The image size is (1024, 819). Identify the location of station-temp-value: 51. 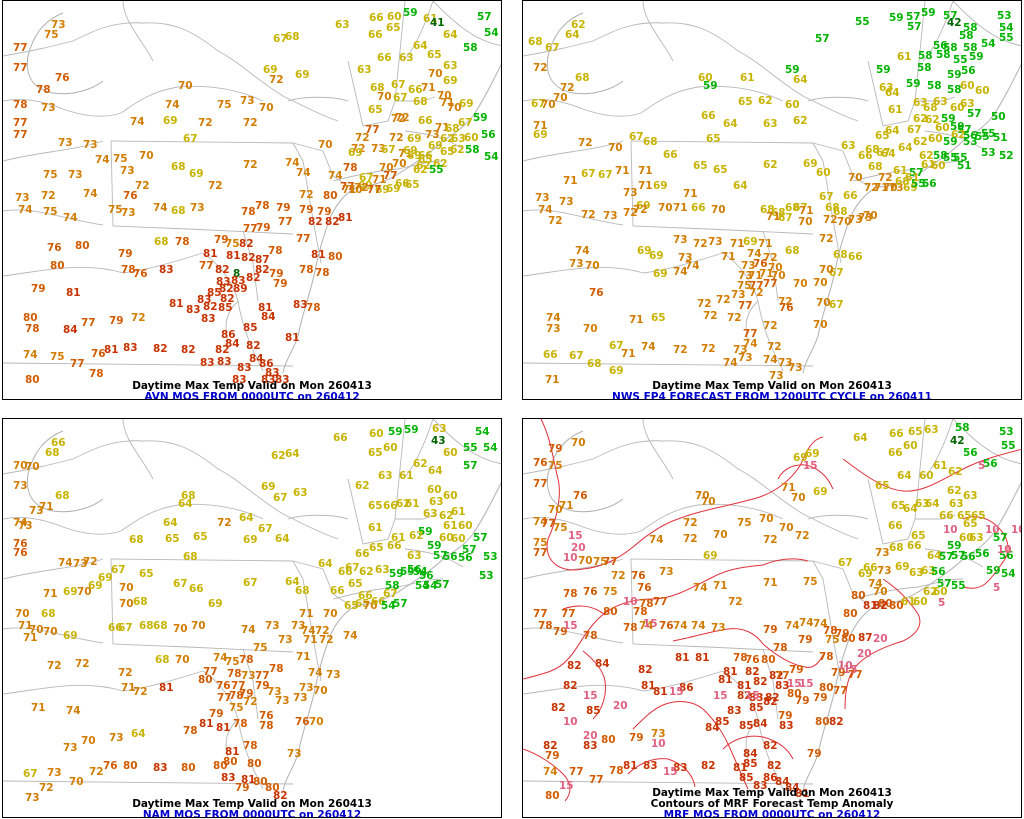
(1000, 138).